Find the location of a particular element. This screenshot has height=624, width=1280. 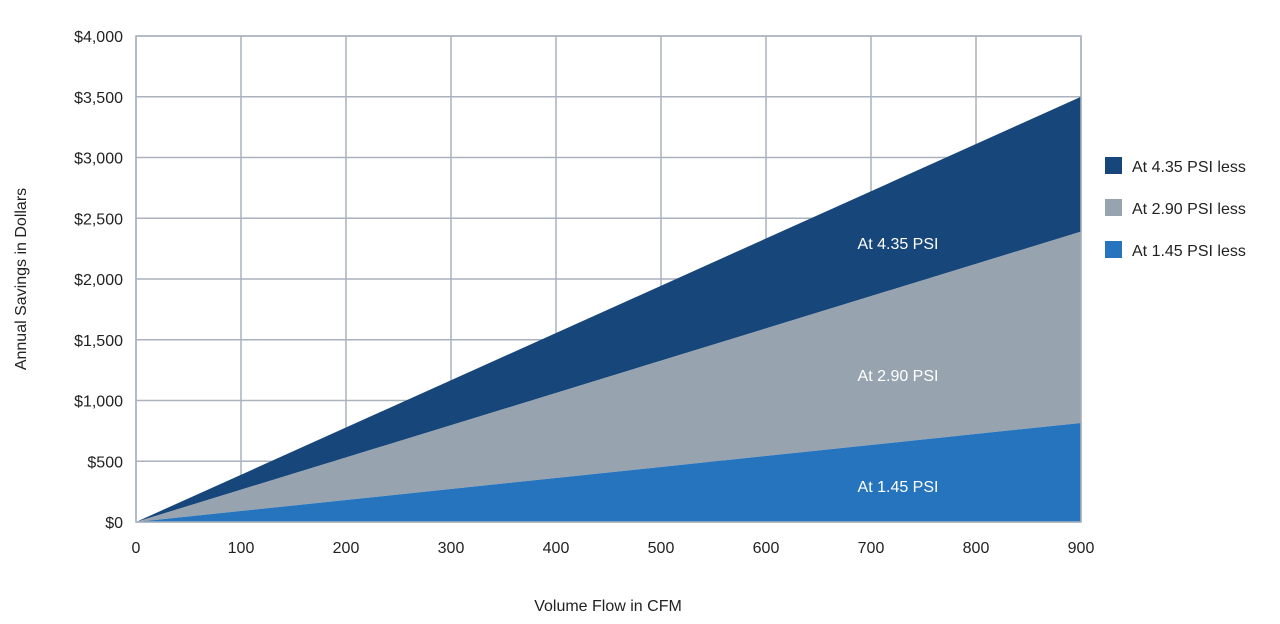

x-tick-label: 600 is located at coordinates (766, 548).